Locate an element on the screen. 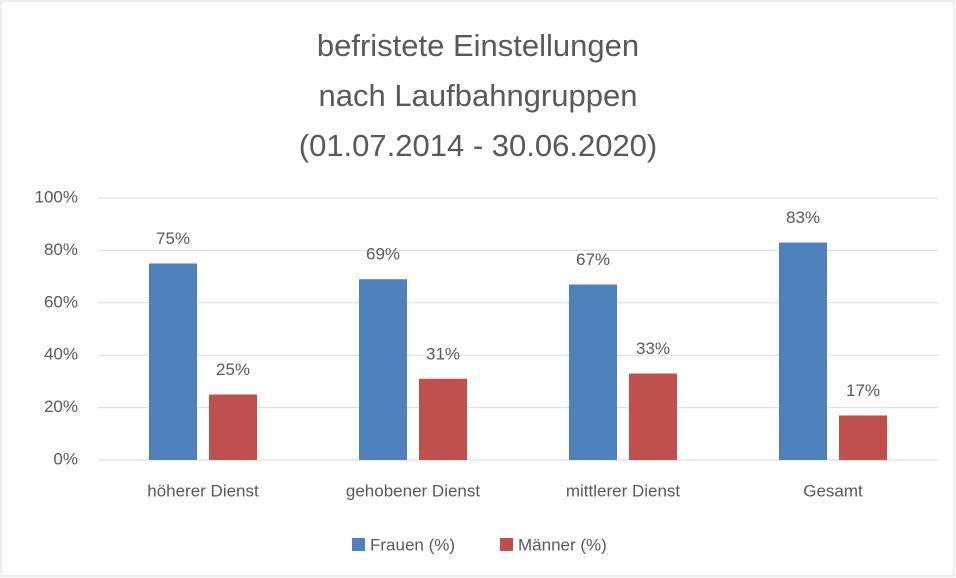 The image size is (956, 578). y-tick-label: 80% is located at coordinates (61, 249).